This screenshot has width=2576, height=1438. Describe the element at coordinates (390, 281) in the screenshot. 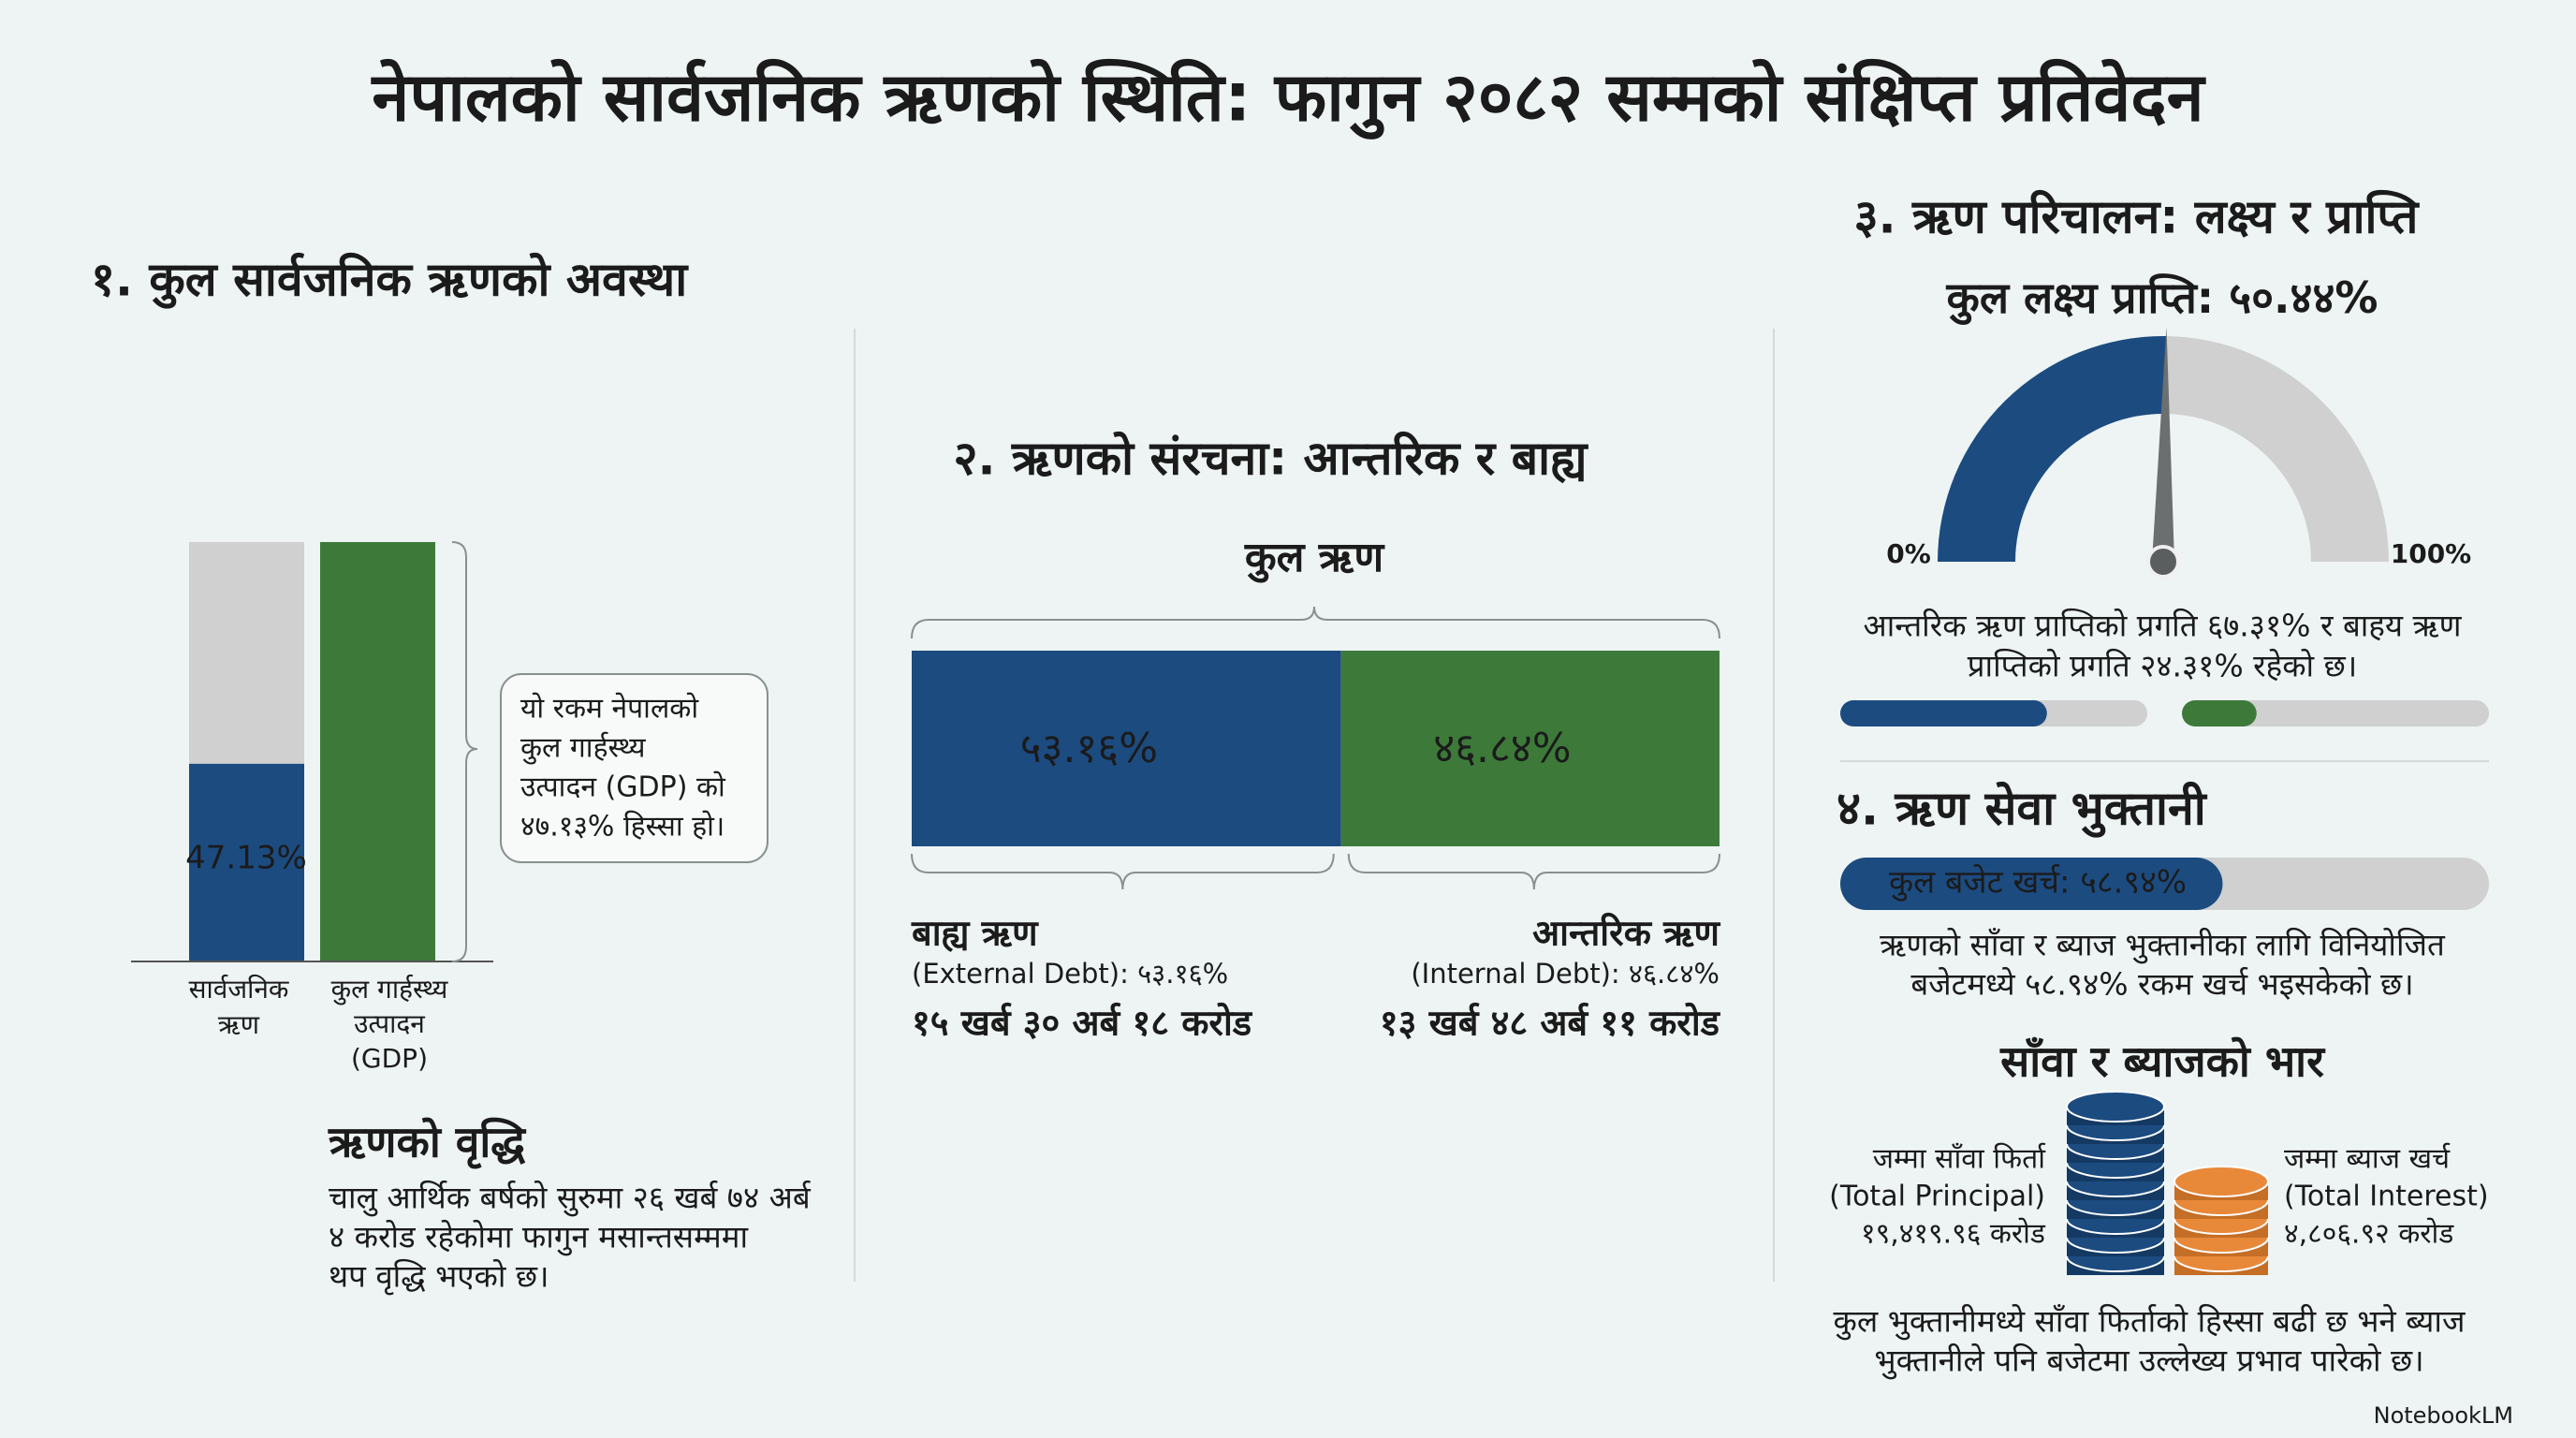

I see `section-heading: १. कुल सार्वजनिक ऋणको अवस्था` at that location.